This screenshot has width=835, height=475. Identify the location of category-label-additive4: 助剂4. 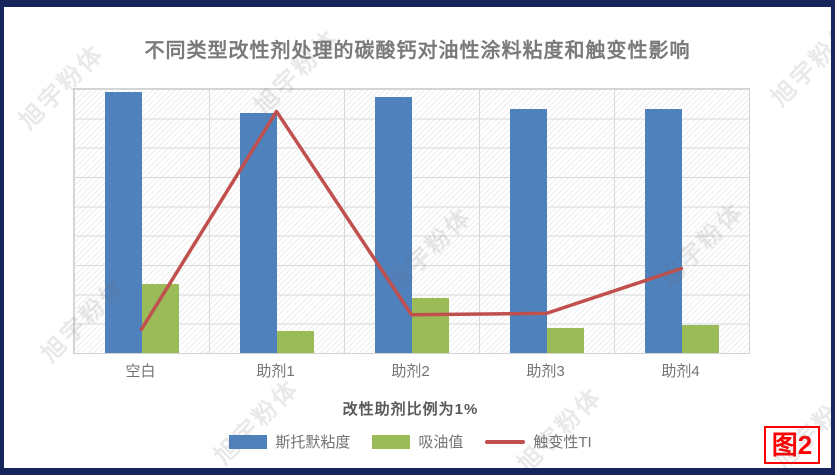
(680, 371).